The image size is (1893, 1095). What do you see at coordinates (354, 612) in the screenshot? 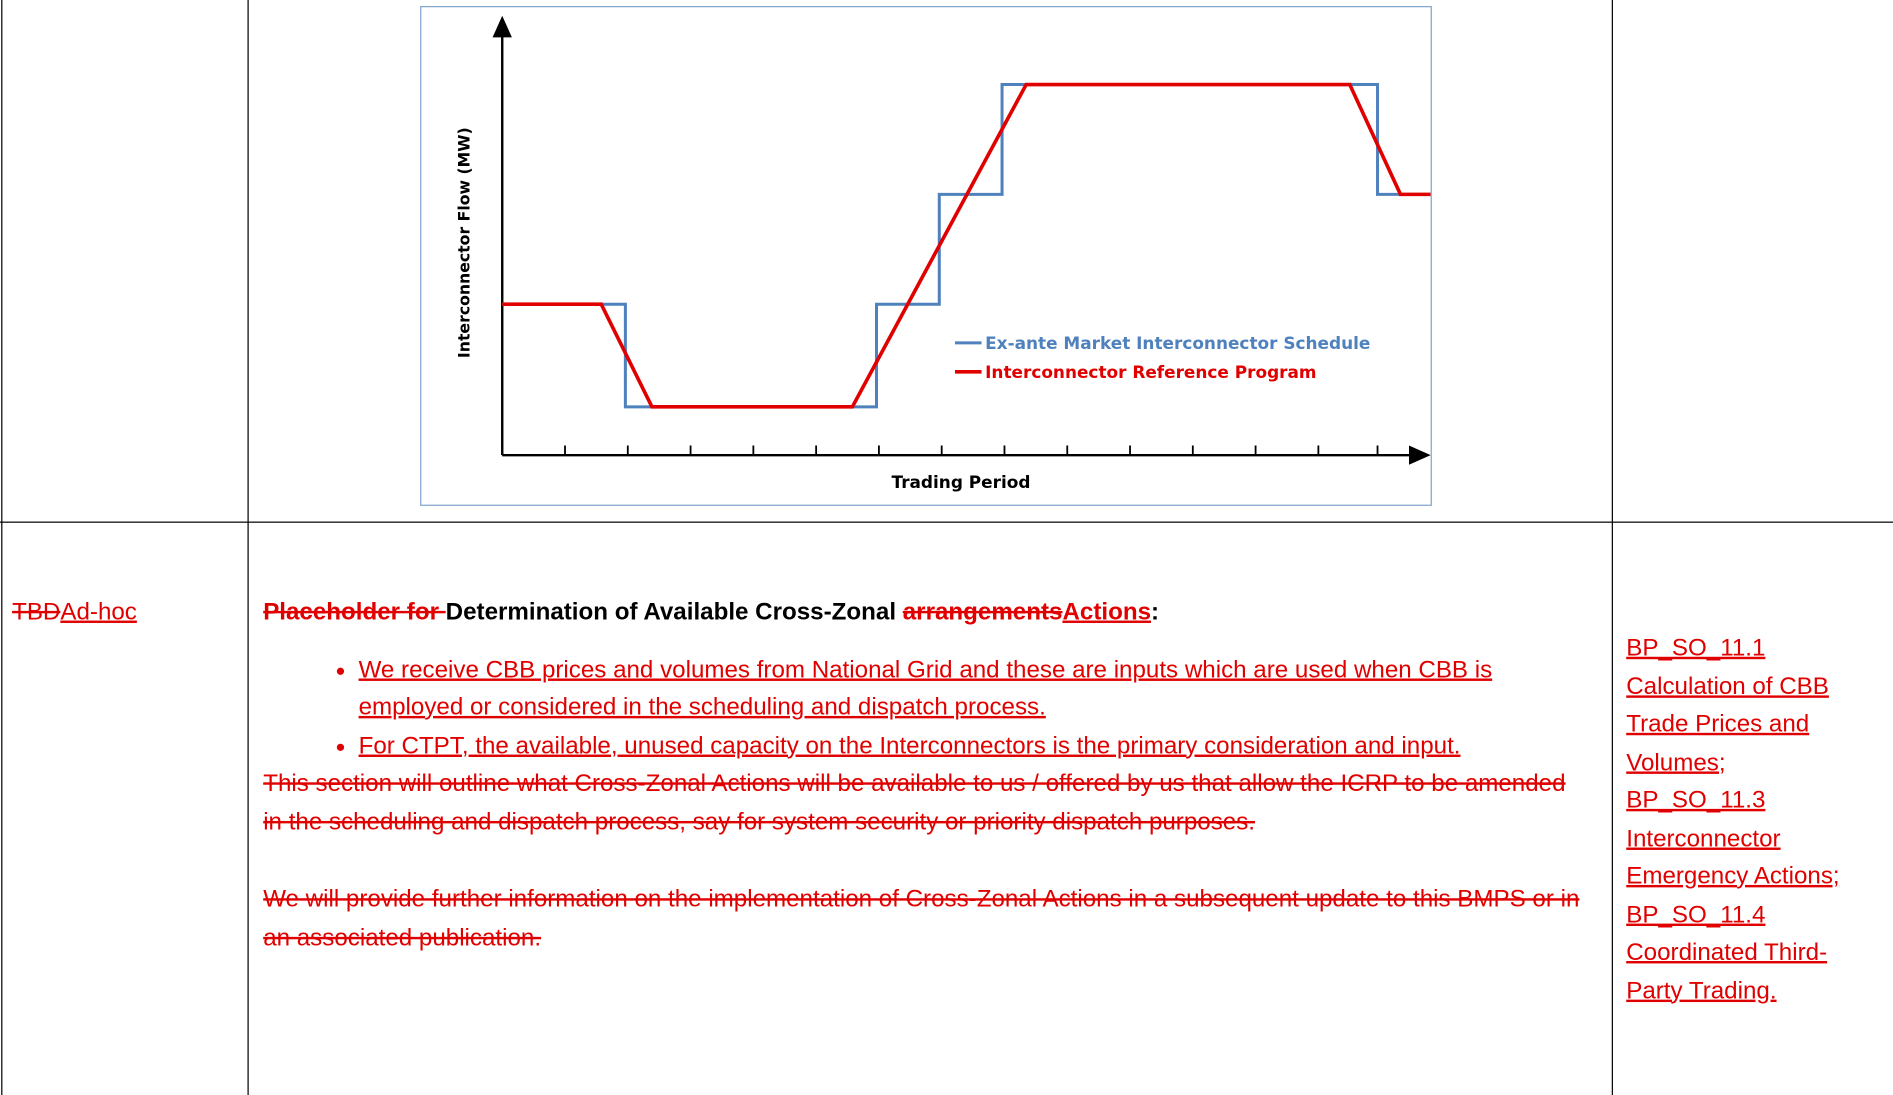
I see `deleted-text: Placeholder for` at bounding box center [354, 612].